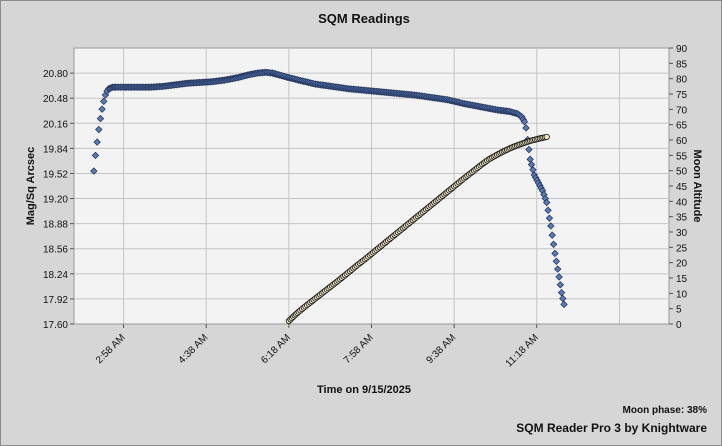 The image size is (722, 446). What do you see at coordinates (55, 250) in the screenshot?
I see `y-tick-label: 18.56` at bounding box center [55, 250].